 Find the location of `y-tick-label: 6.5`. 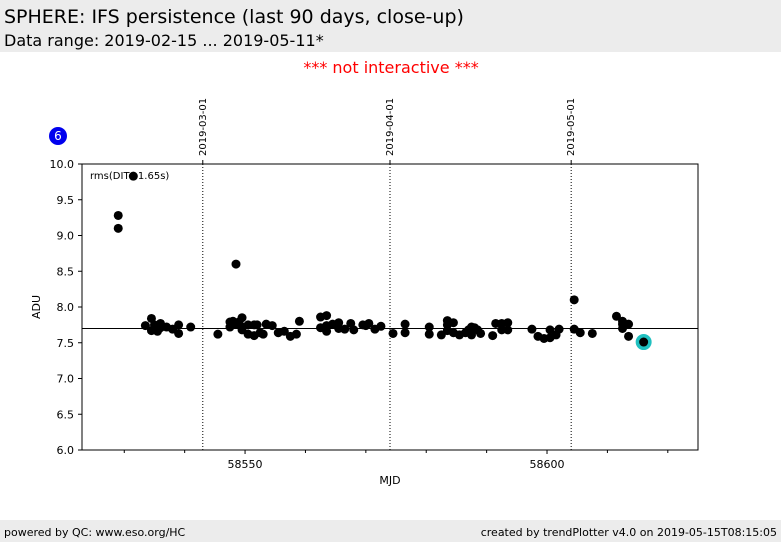

y-tick-label: 6.5 is located at coordinates (66, 414).